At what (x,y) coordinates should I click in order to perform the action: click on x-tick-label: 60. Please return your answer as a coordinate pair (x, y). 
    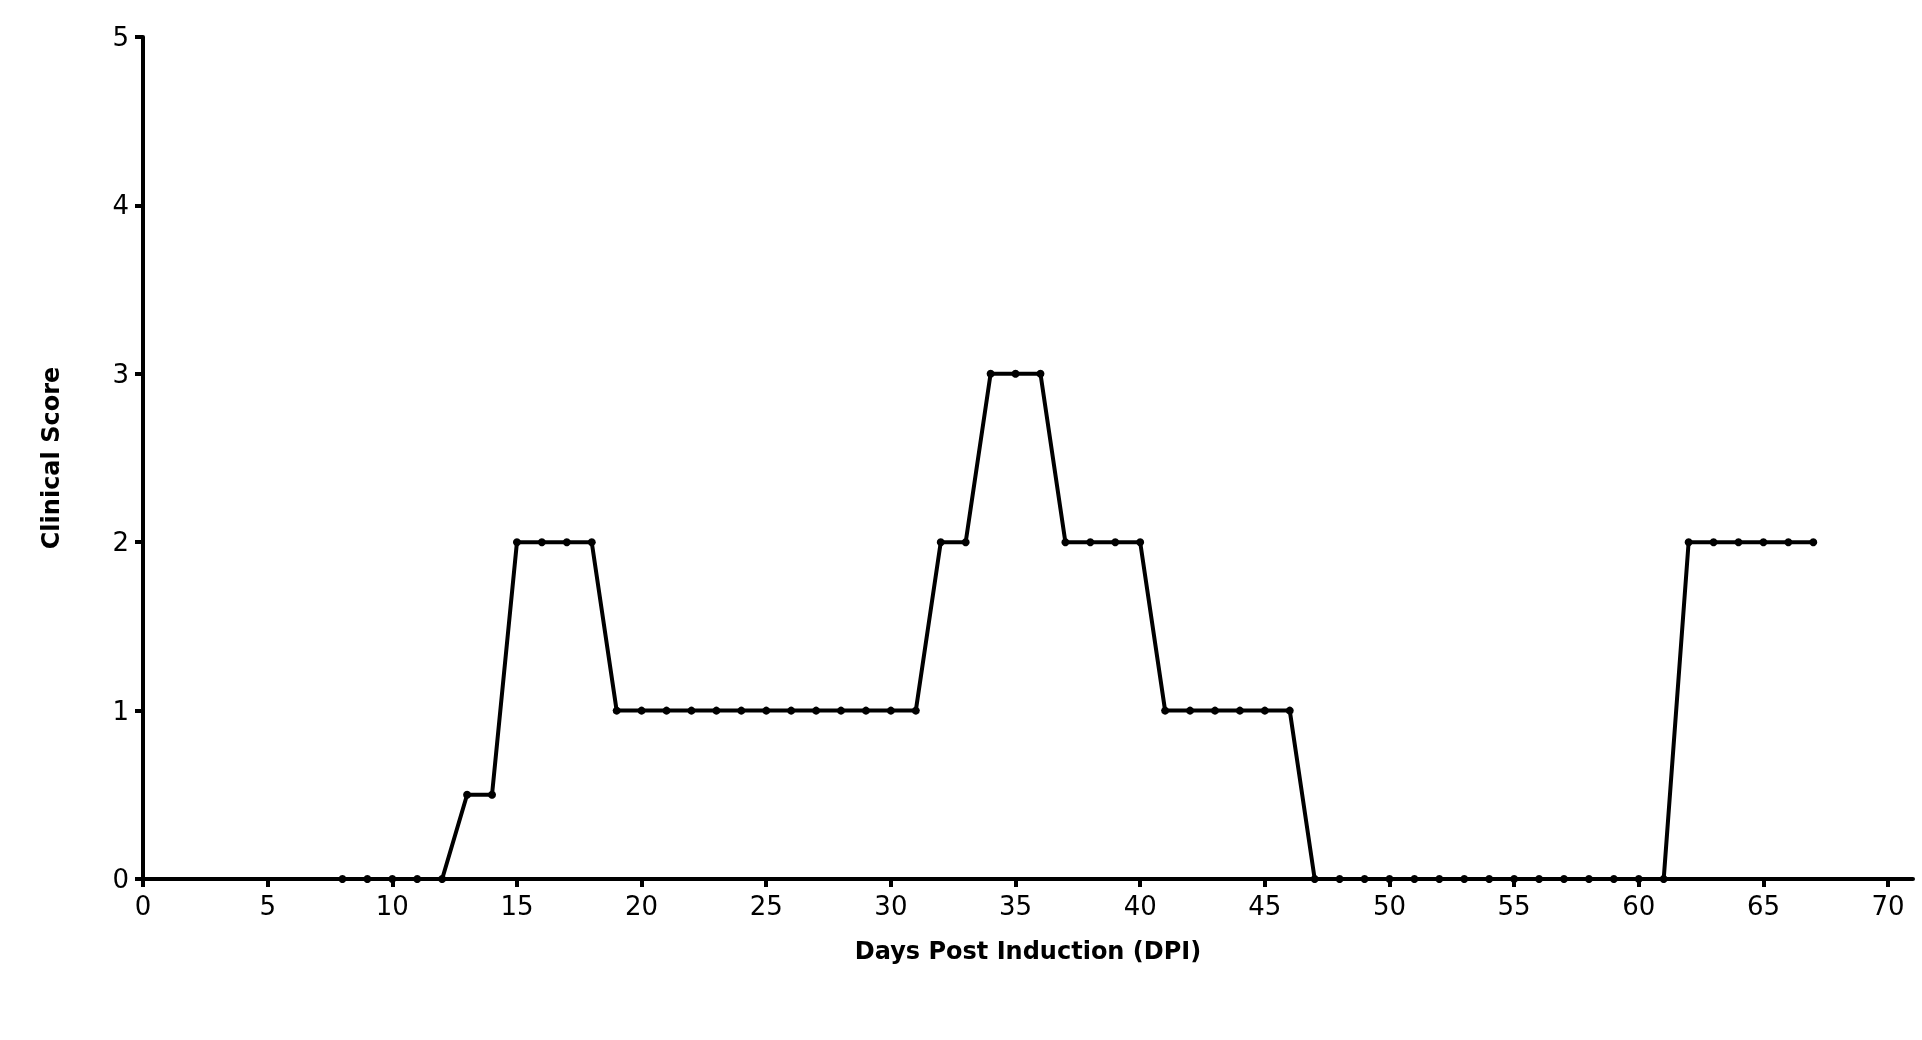
    Looking at the image, I should click on (1639, 906).